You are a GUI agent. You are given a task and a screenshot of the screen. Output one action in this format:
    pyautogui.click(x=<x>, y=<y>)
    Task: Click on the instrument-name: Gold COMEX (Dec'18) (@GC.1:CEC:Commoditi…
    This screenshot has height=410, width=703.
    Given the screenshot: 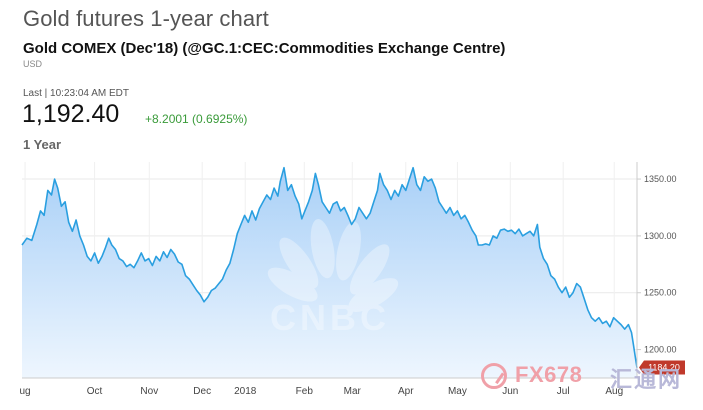 What is the action you would take?
    pyautogui.click(x=264, y=48)
    